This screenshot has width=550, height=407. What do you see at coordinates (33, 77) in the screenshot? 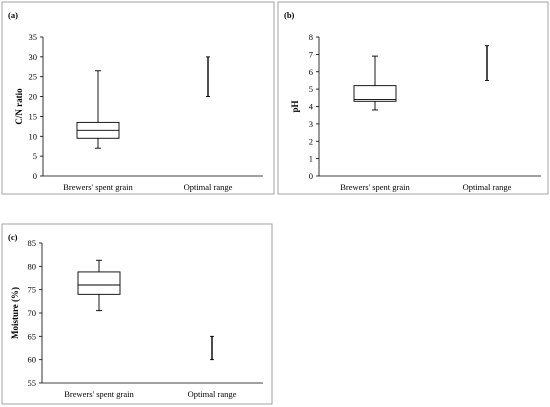
I see `y-tick-label: 25` at bounding box center [33, 77].